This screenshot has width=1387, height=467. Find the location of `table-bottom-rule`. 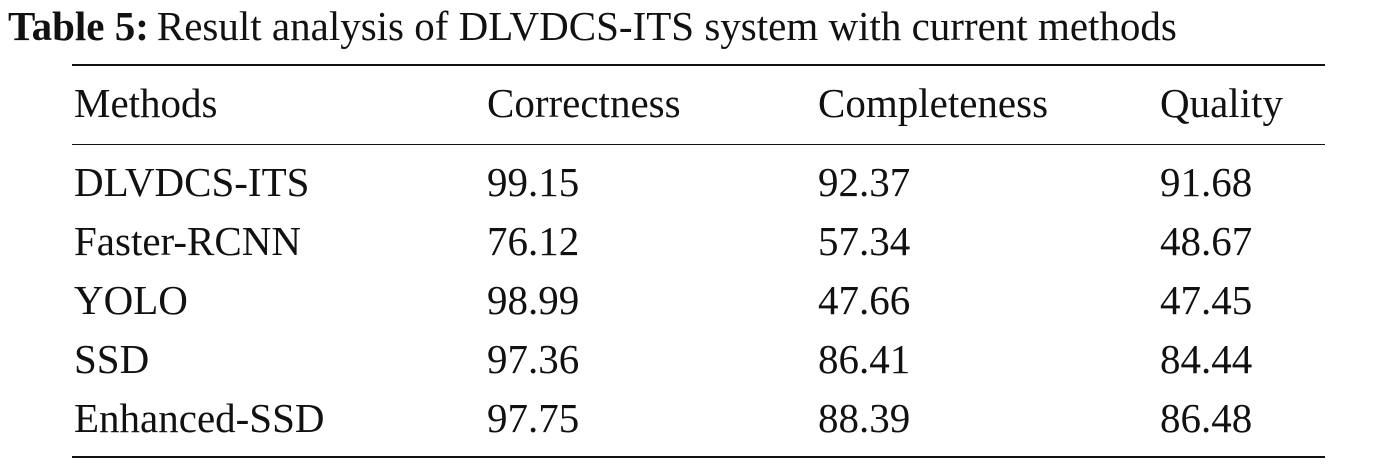

table-bottom-rule is located at coordinates (698, 457).